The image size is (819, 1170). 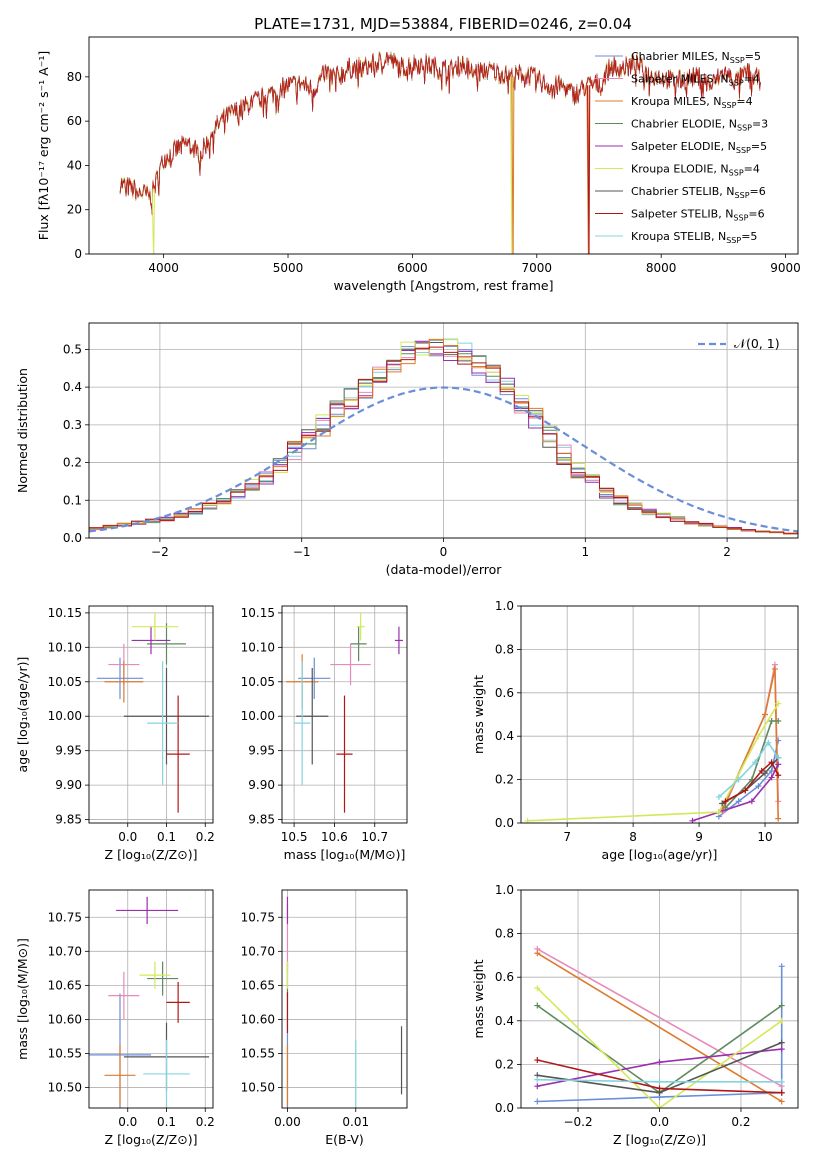 What do you see at coordinates (585, 552) in the screenshot?
I see `x-tick-label: 1` at bounding box center [585, 552].